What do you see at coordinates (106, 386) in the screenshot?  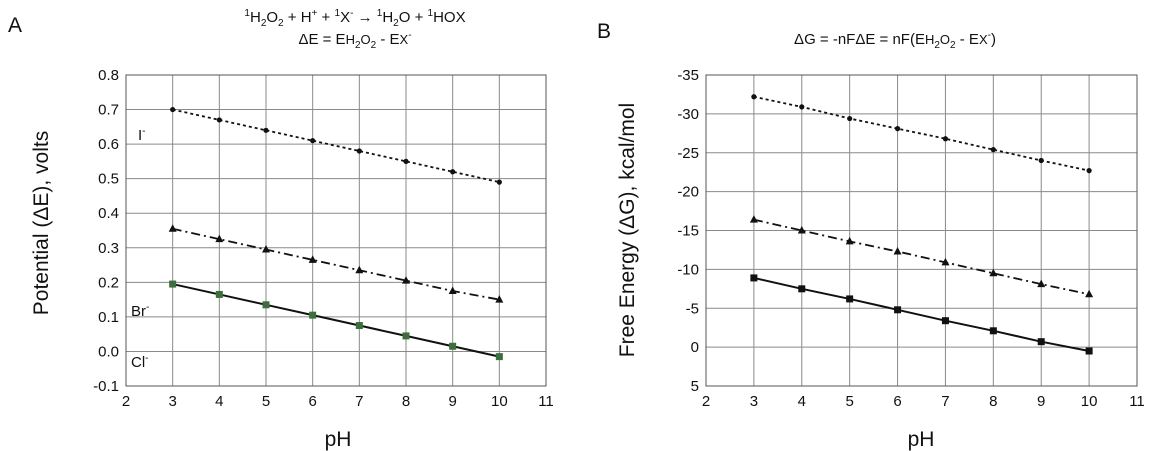 I see `chart-a-ytick: -0.1` at bounding box center [106, 386].